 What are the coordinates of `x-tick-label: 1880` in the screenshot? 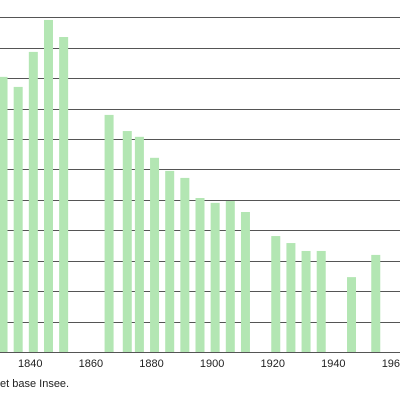 It's located at (151, 364).